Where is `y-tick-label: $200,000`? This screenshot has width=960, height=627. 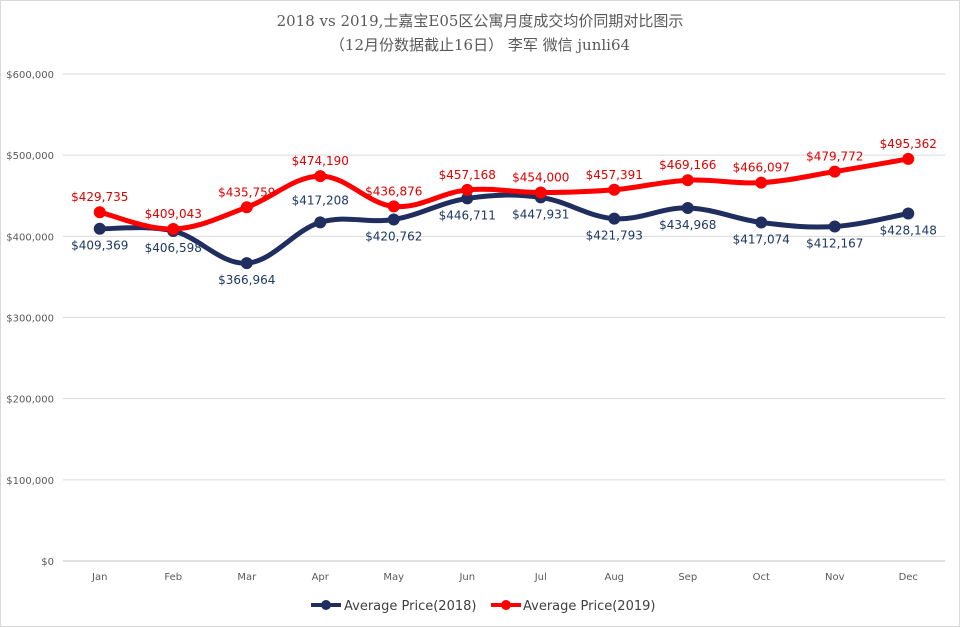 y-tick-label: $200,000 is located at coordinates (30, 400).